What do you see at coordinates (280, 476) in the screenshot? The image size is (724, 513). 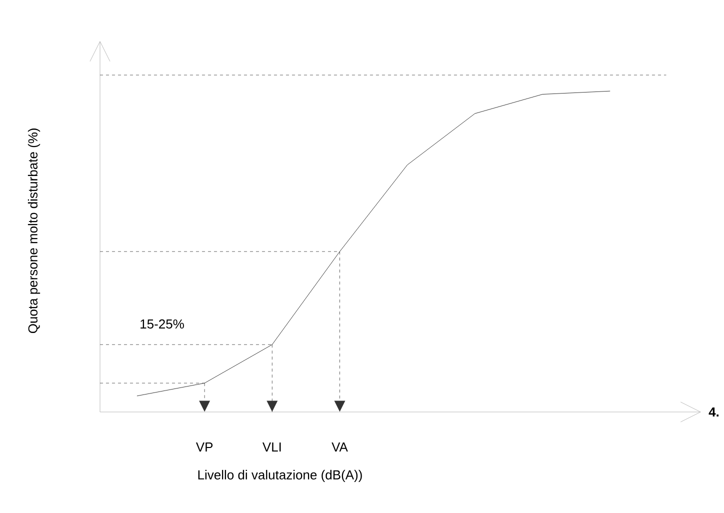 I see `x-axis-title: Livello di valutazione (dB(A))` at bounding box center [280, 476].